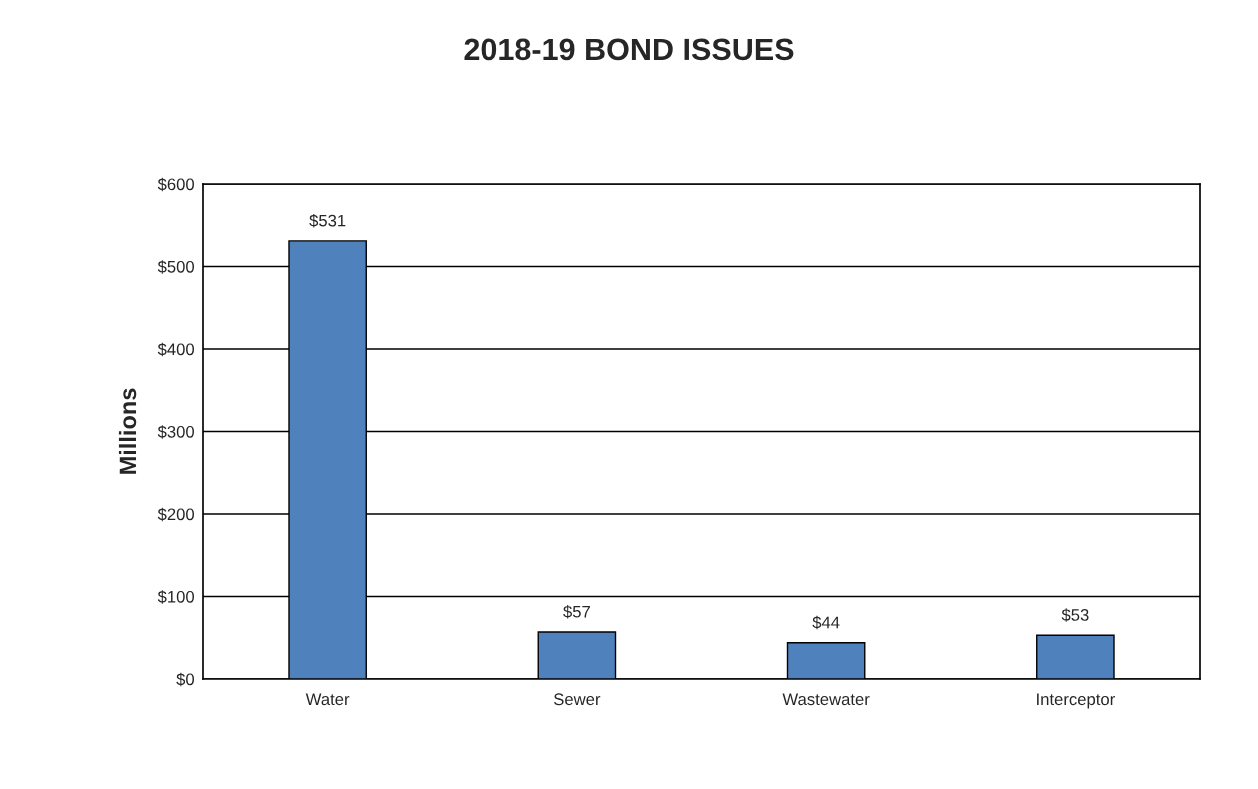  I want to click on data-label: $57, so click(576, 612).